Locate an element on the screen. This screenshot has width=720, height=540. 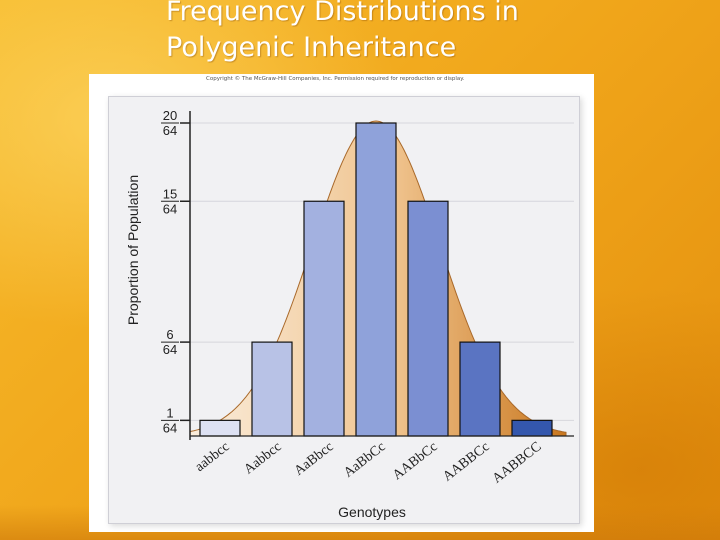
bar-AABBCc is located at coordinates (480, 389).